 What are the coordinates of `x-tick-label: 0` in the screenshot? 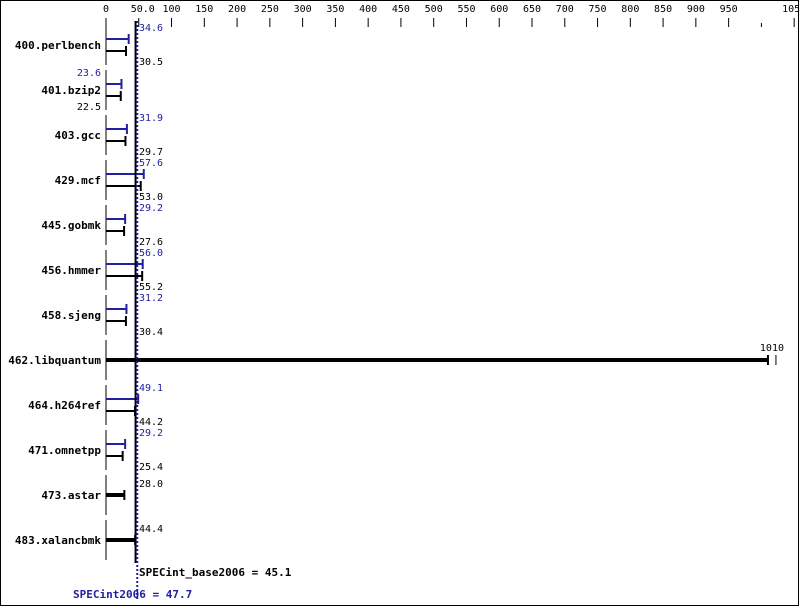 It's located at (106, 9).